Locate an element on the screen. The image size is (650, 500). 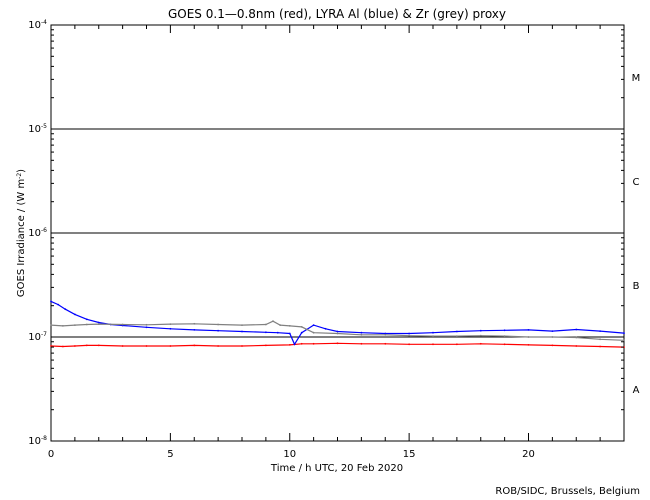
y-tick-exp: -5 is located at coordinates (44, 126).